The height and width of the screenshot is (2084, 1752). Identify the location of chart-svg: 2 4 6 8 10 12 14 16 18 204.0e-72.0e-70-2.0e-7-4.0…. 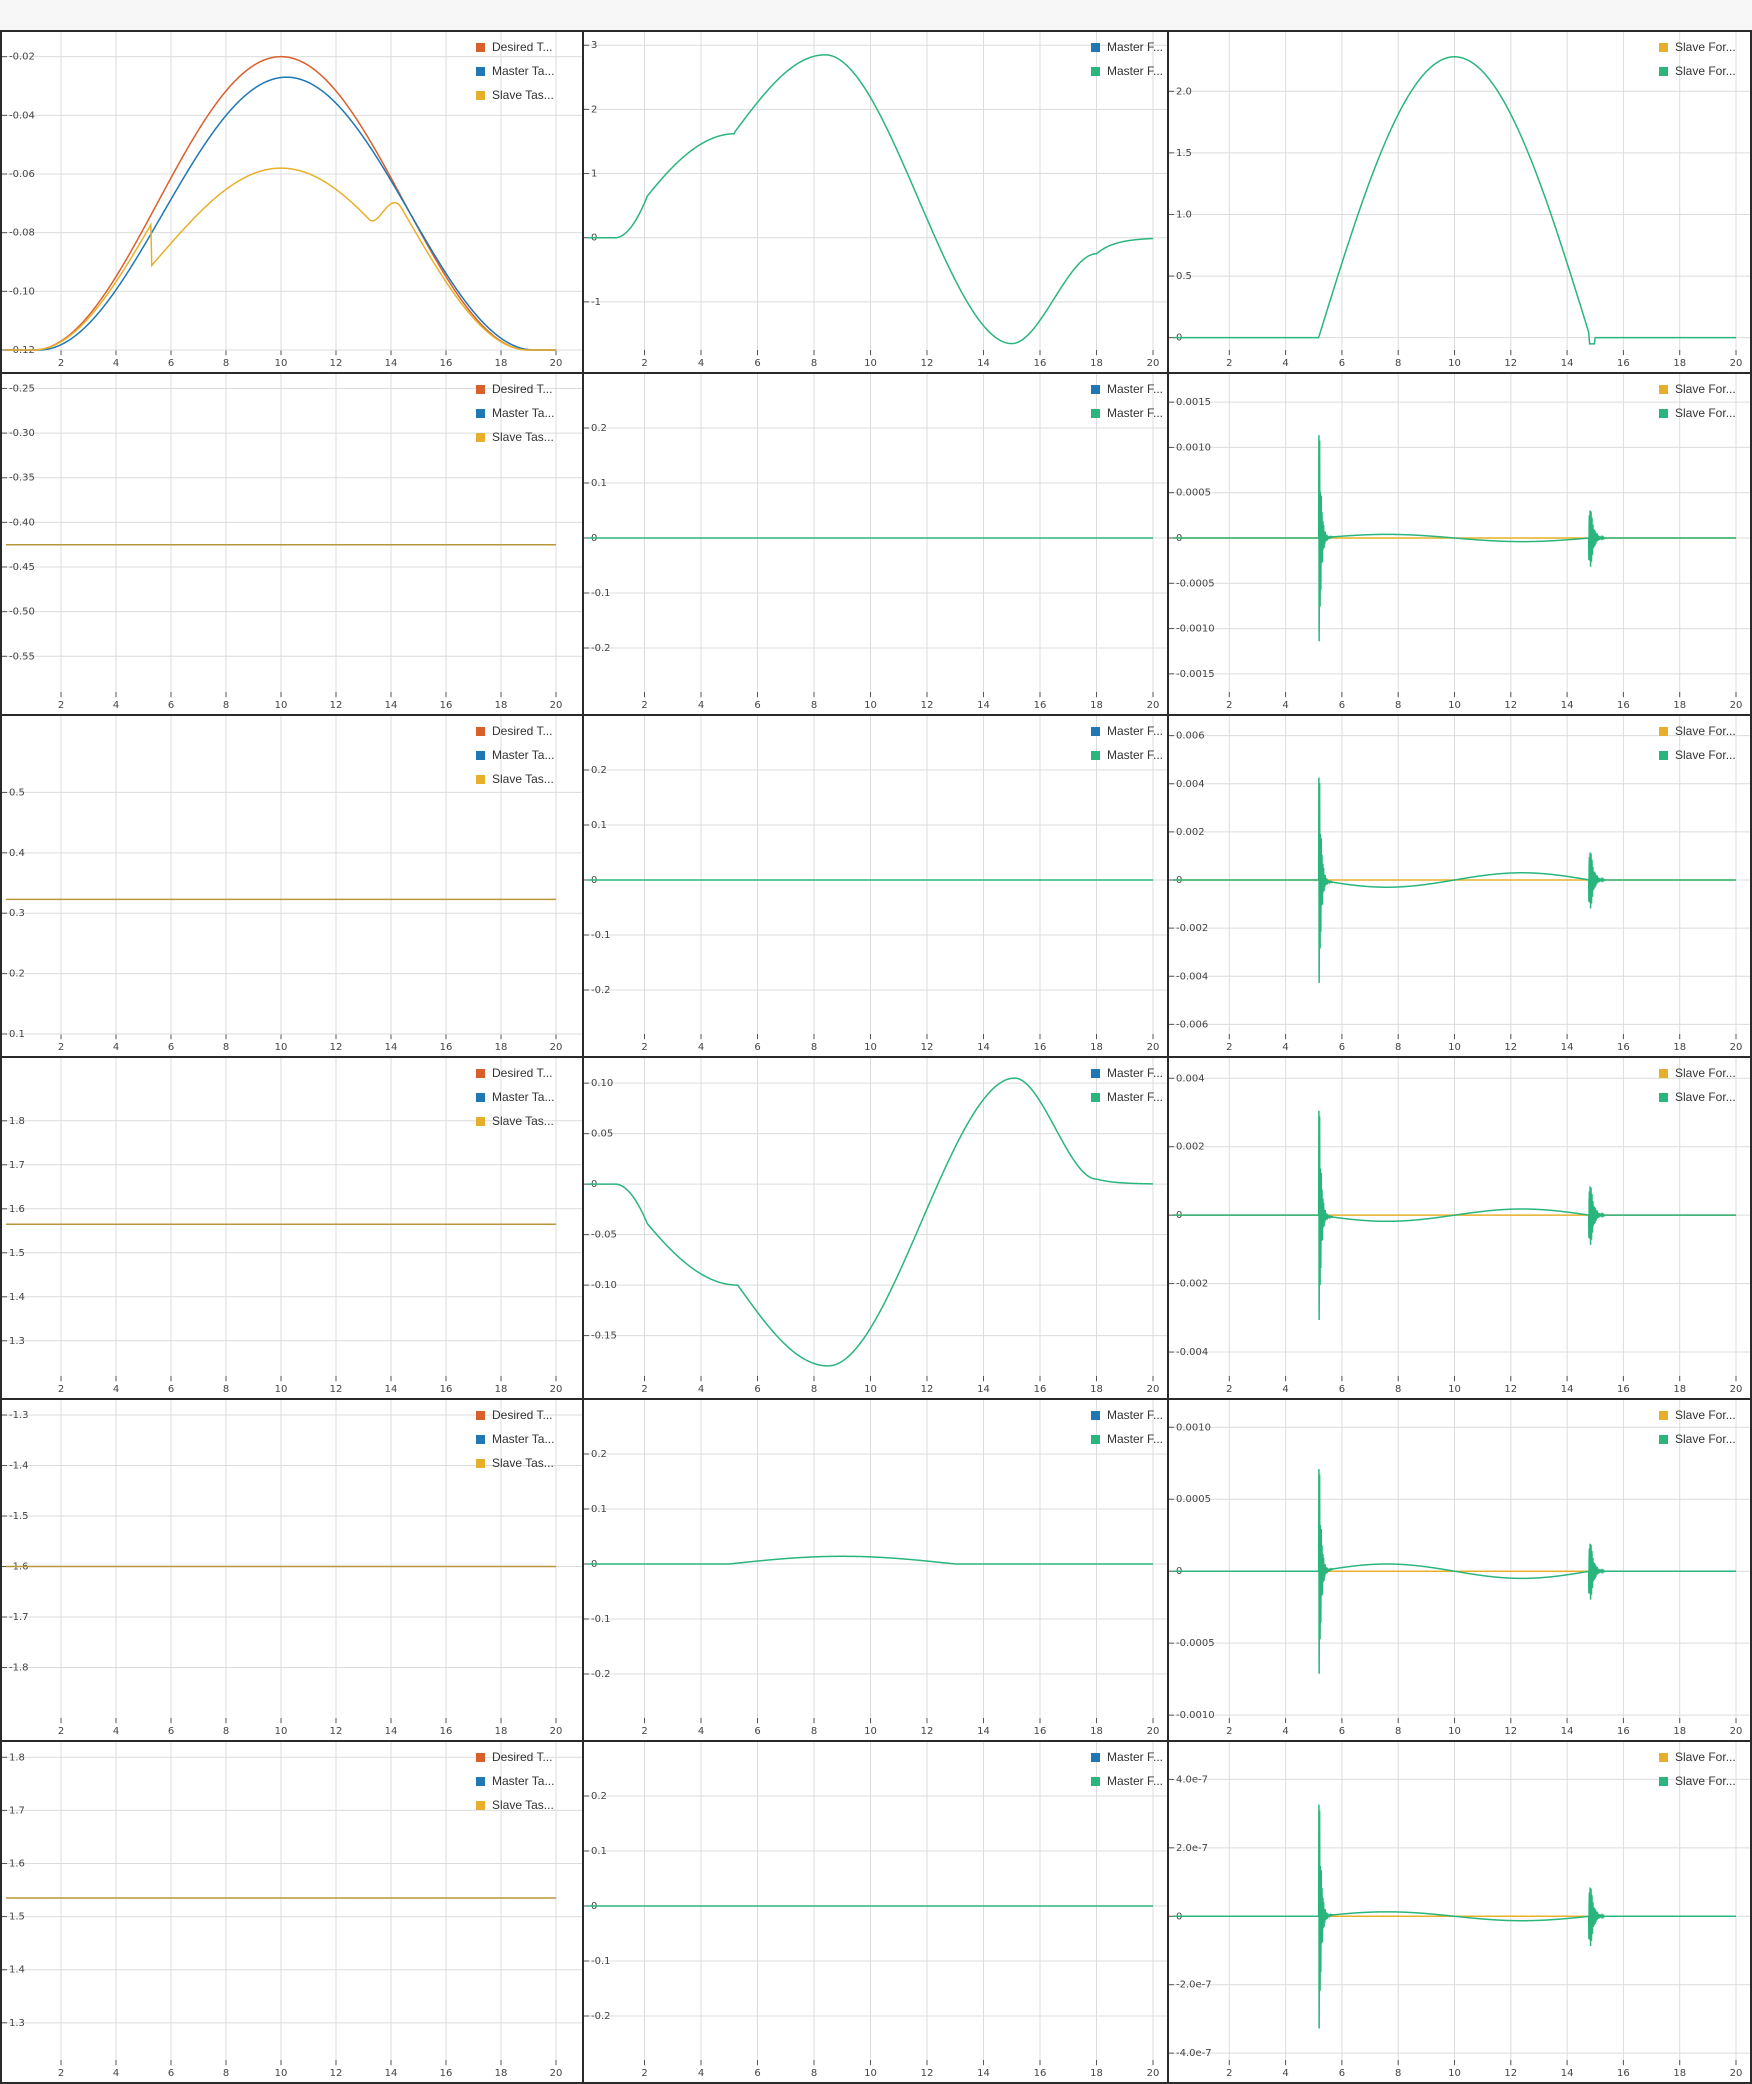
(1460, 1913).